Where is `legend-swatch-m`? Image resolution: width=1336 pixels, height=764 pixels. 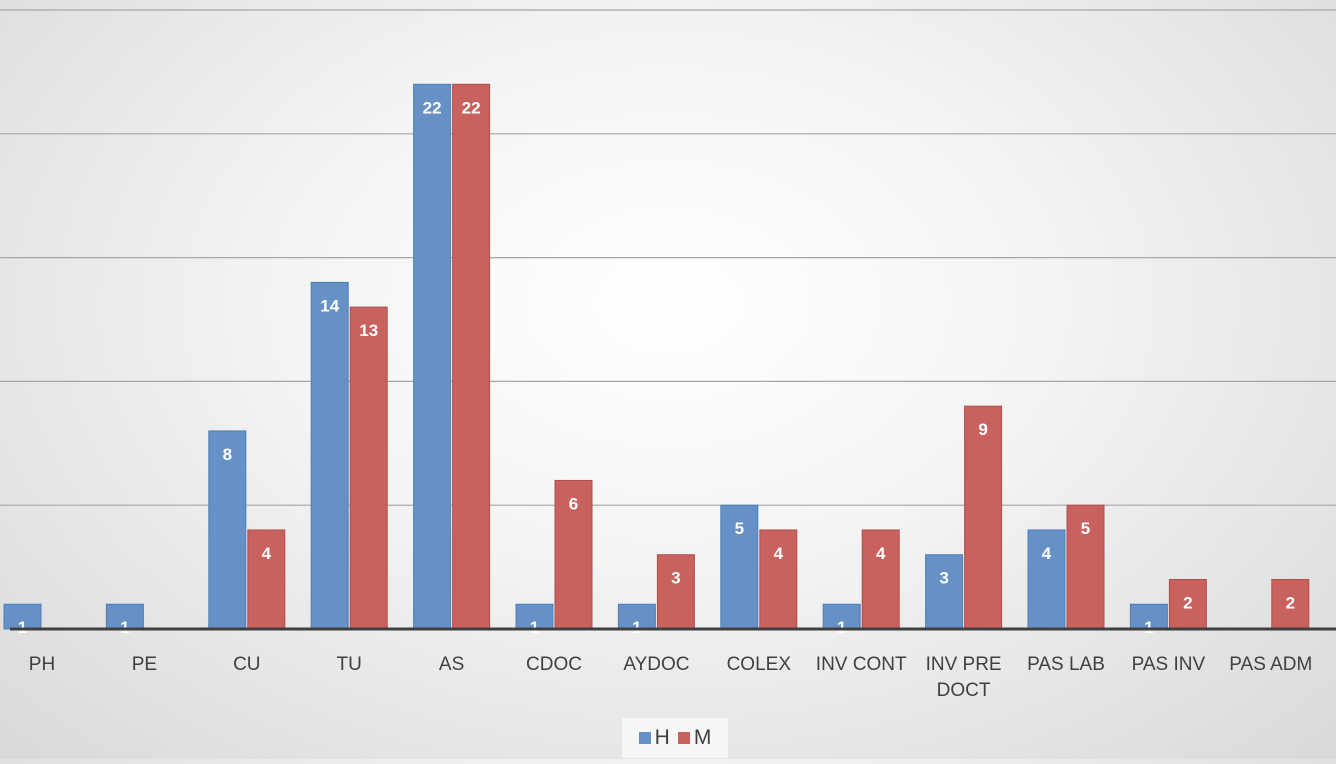 legend-swatch-m is located at coordinates (683, 738).